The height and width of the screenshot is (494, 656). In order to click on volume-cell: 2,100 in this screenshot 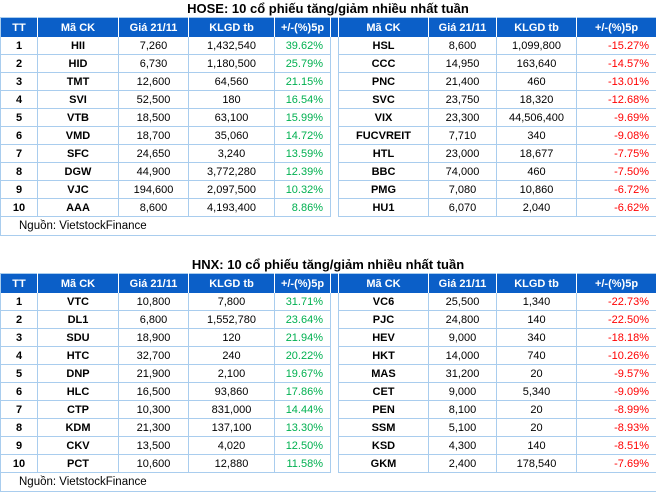, I will do `click(231, 373)`.